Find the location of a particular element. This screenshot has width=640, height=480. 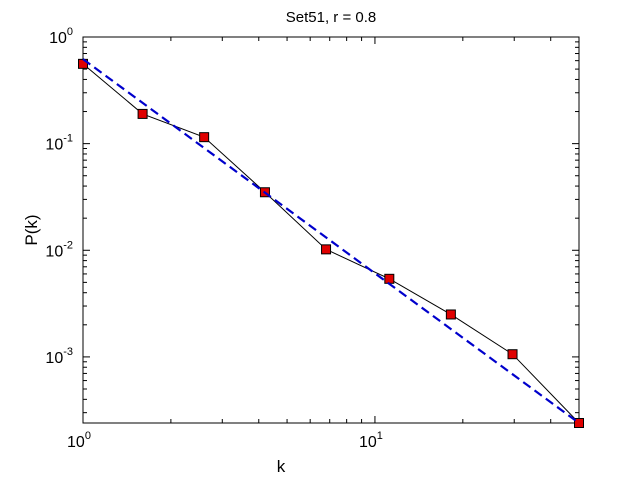

y-tick-label-exponent: -2 is located at coordinates (68, 245).